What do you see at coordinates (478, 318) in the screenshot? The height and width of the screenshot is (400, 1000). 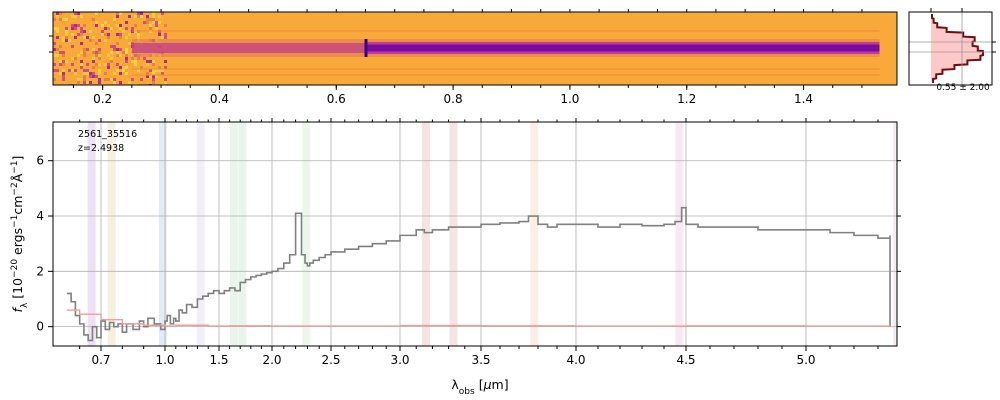 I see `error-line` at bounding box center [478, 318].